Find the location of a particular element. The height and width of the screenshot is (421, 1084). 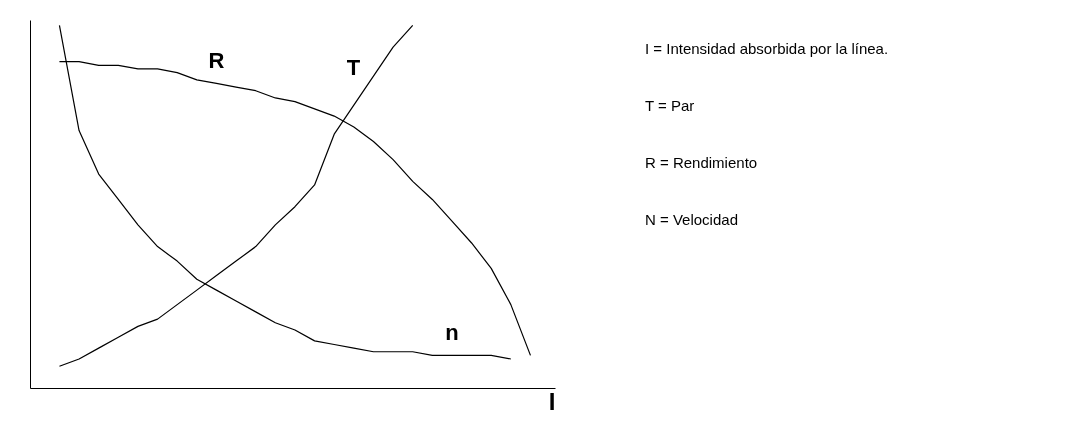

text: I = Intensidad absorbida por la línea. is located at coordinates (767, 48).